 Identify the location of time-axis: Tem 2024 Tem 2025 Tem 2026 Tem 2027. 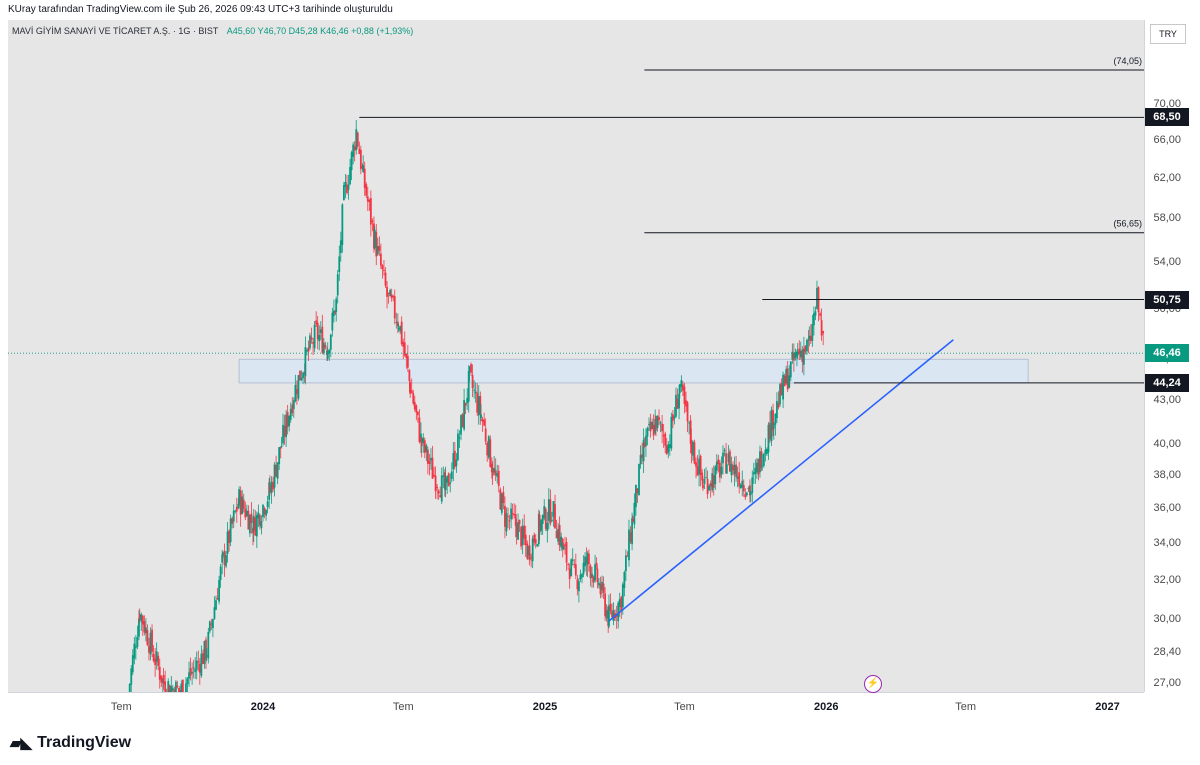
(576, 706).